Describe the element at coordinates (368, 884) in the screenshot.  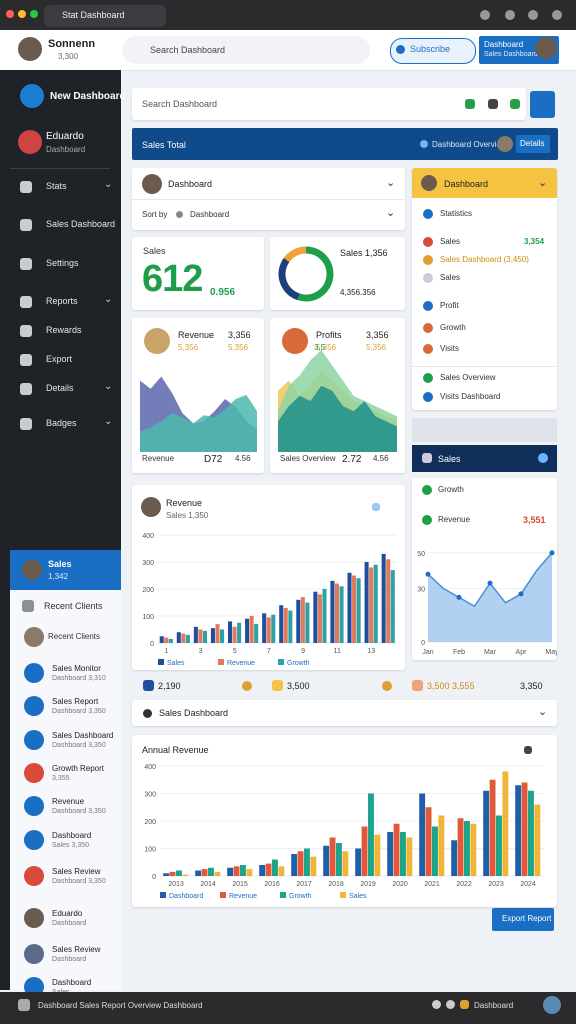
I see `x-tick-label: 2019` at that location.